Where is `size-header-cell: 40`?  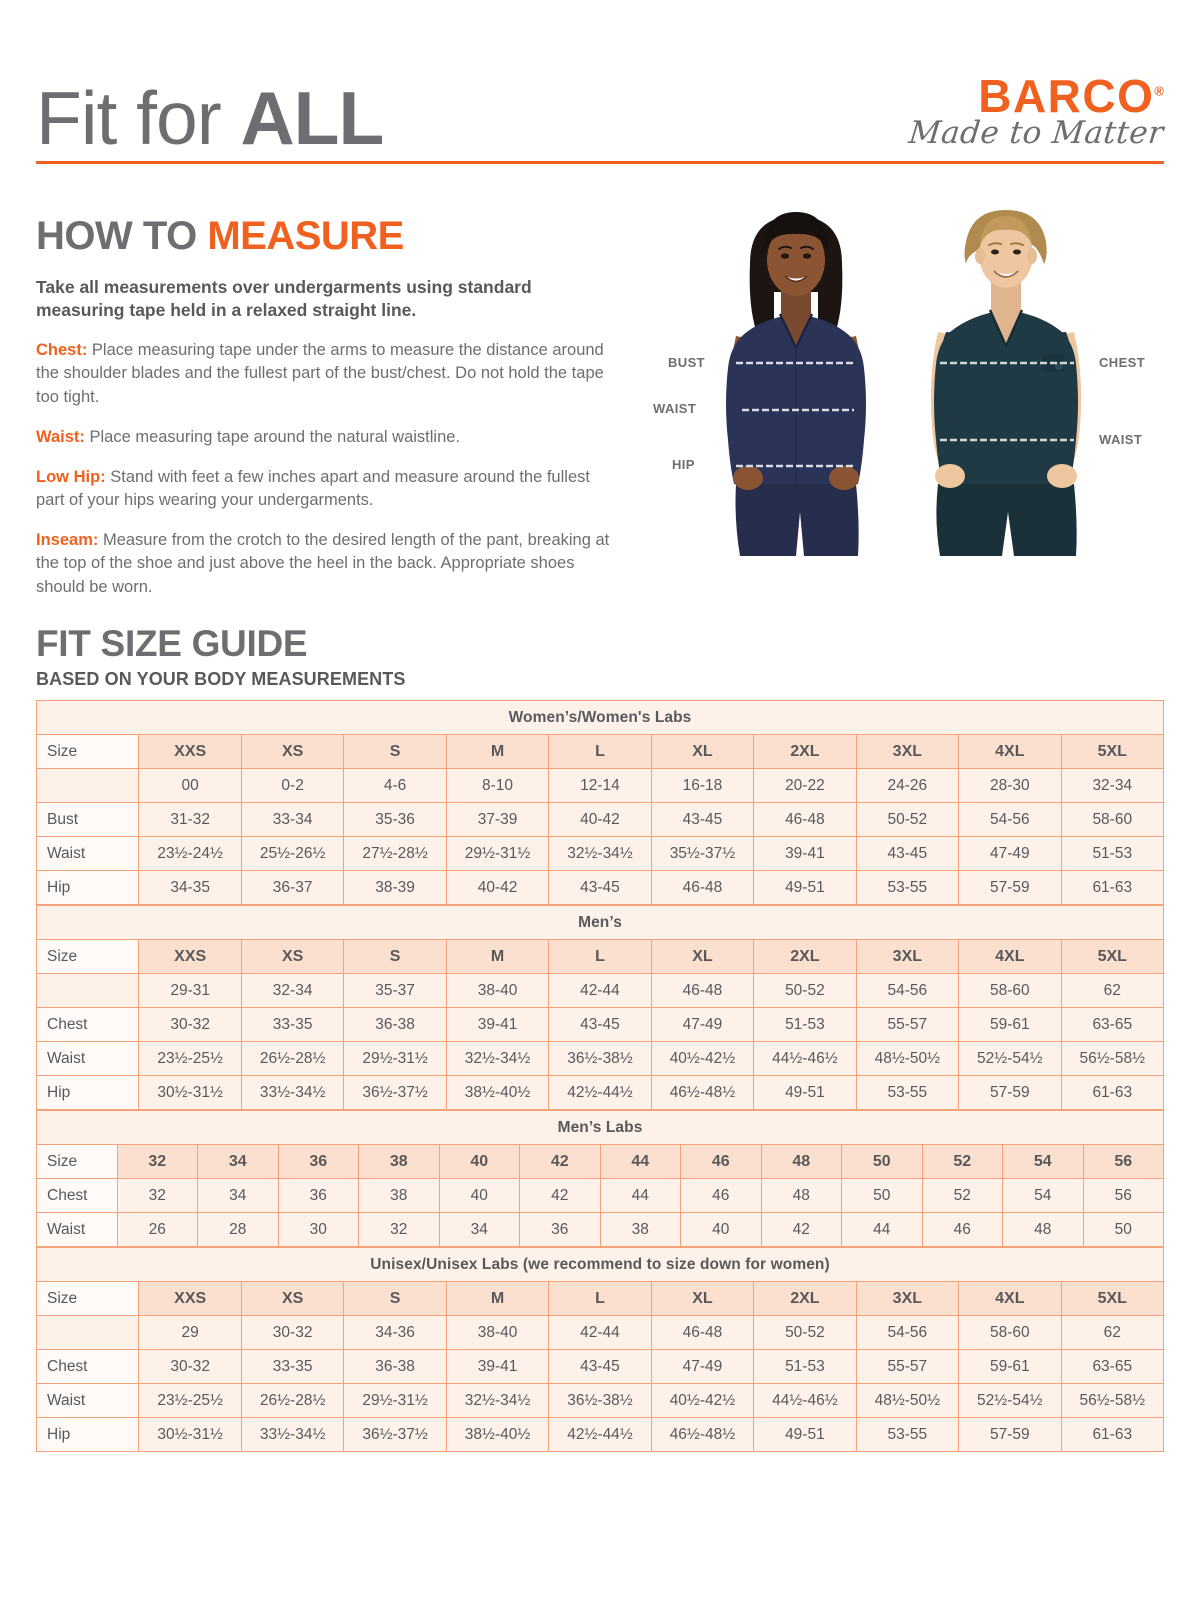
size-header-cell: 40 is located at coordinates (479, 1162).